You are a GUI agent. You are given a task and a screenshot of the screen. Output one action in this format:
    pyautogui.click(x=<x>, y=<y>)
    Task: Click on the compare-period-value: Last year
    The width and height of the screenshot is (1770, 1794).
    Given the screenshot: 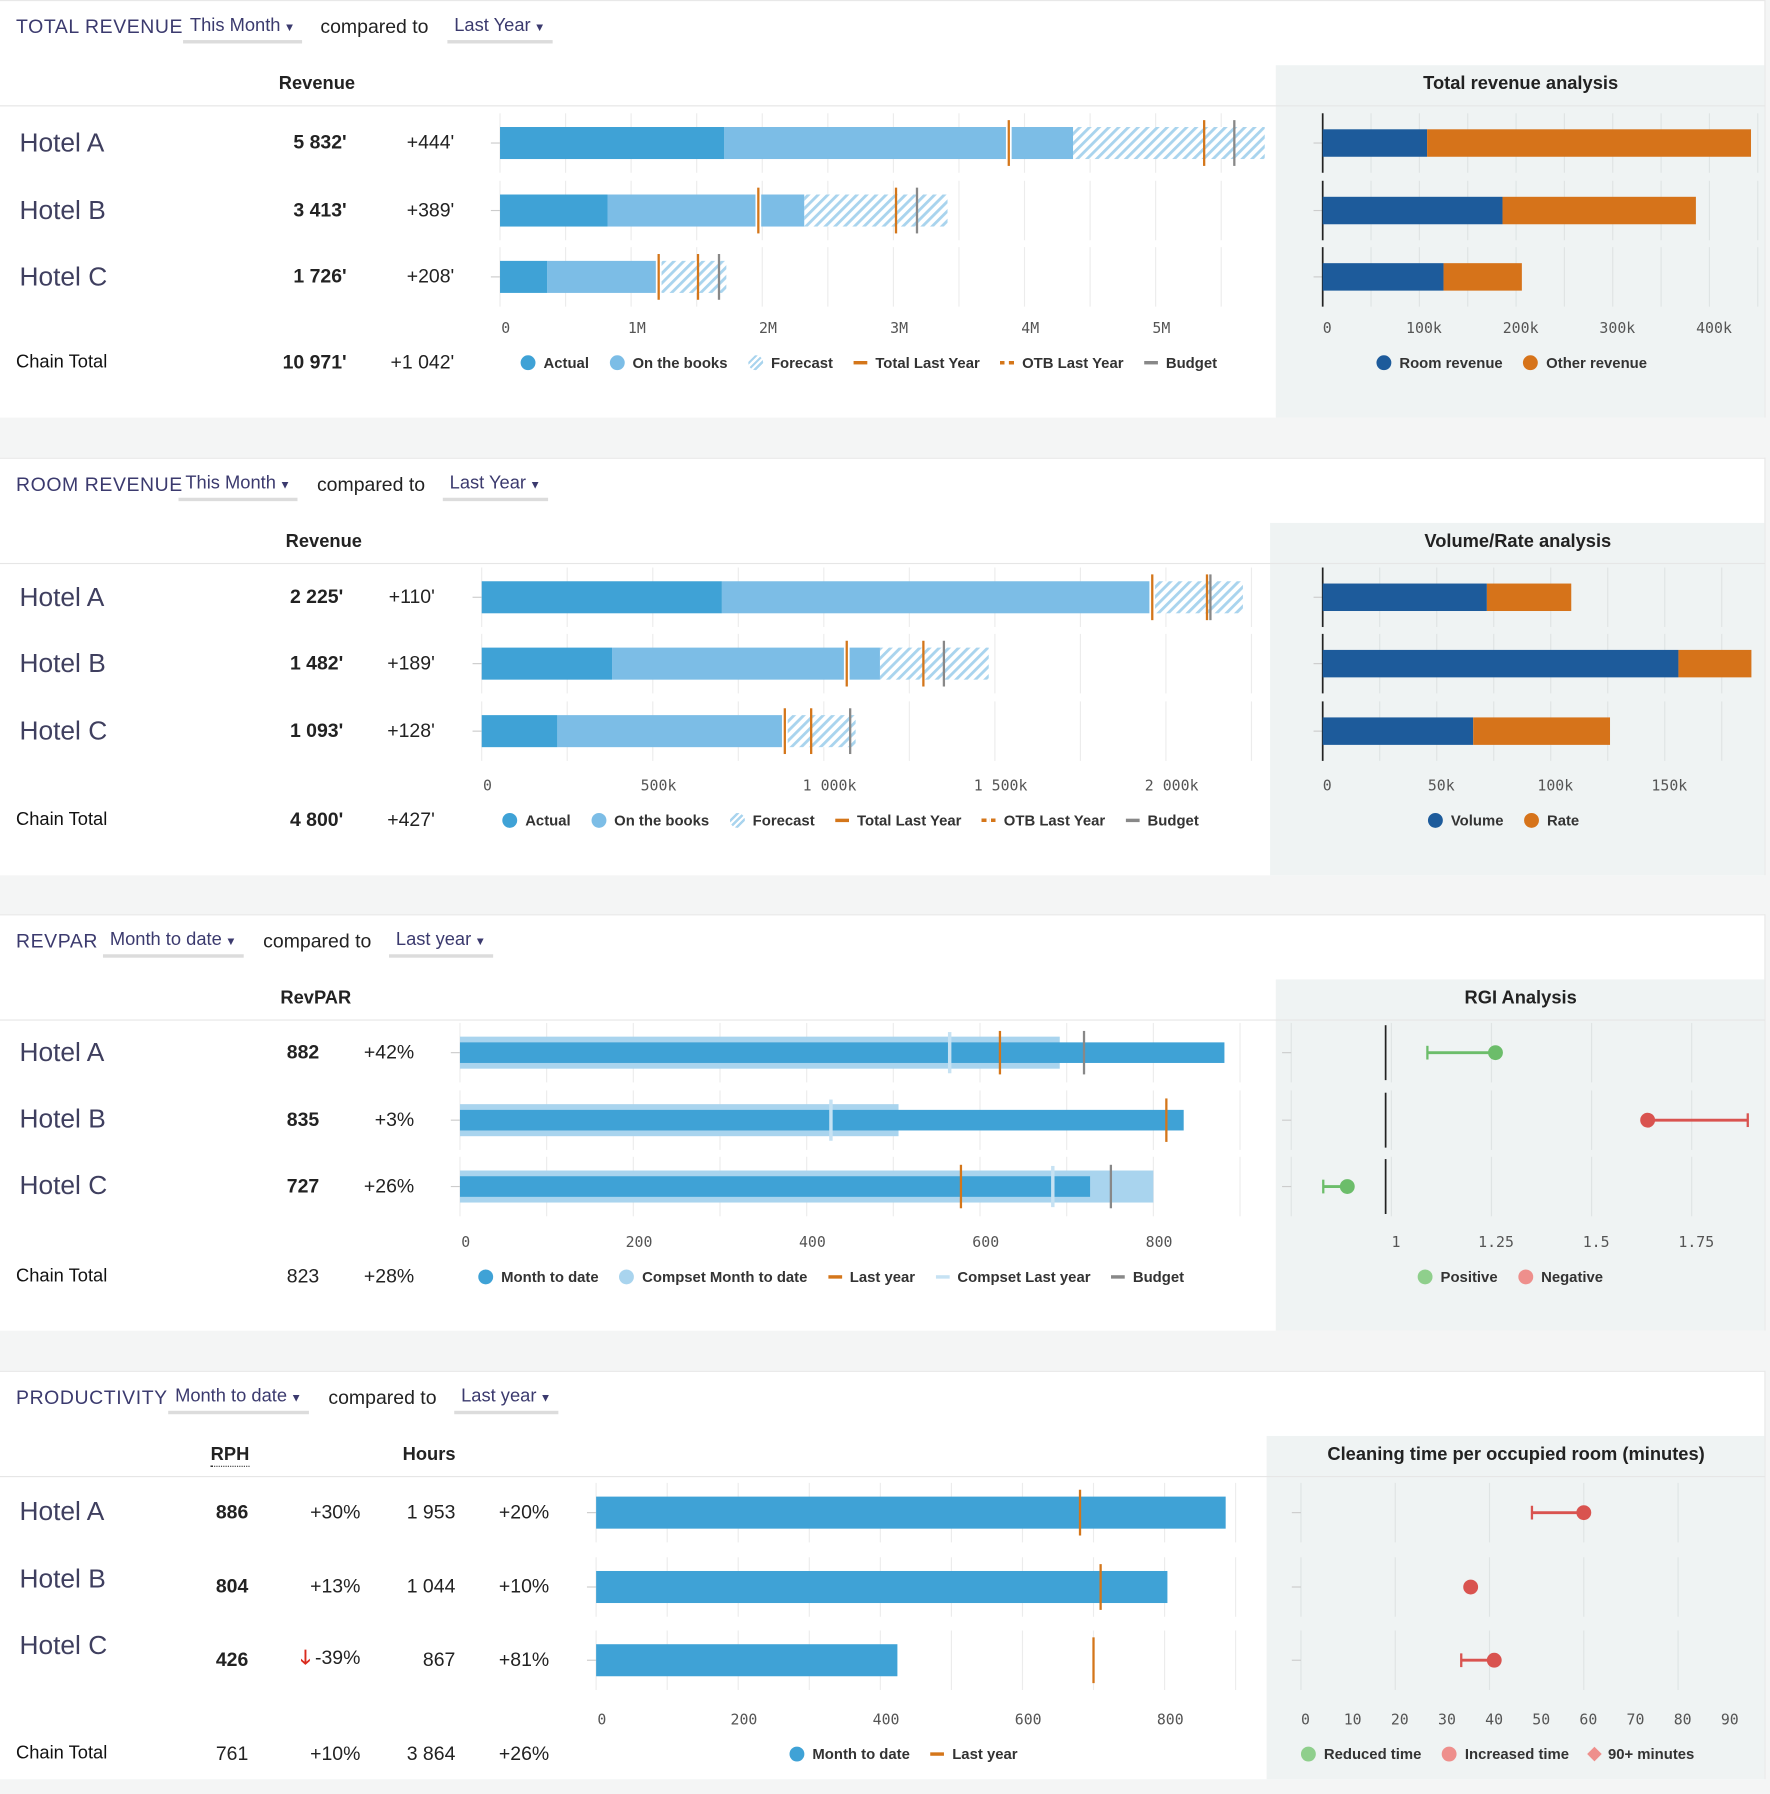 What is the action you would take?
    pyautogui.click(x=499, y=1396)
    